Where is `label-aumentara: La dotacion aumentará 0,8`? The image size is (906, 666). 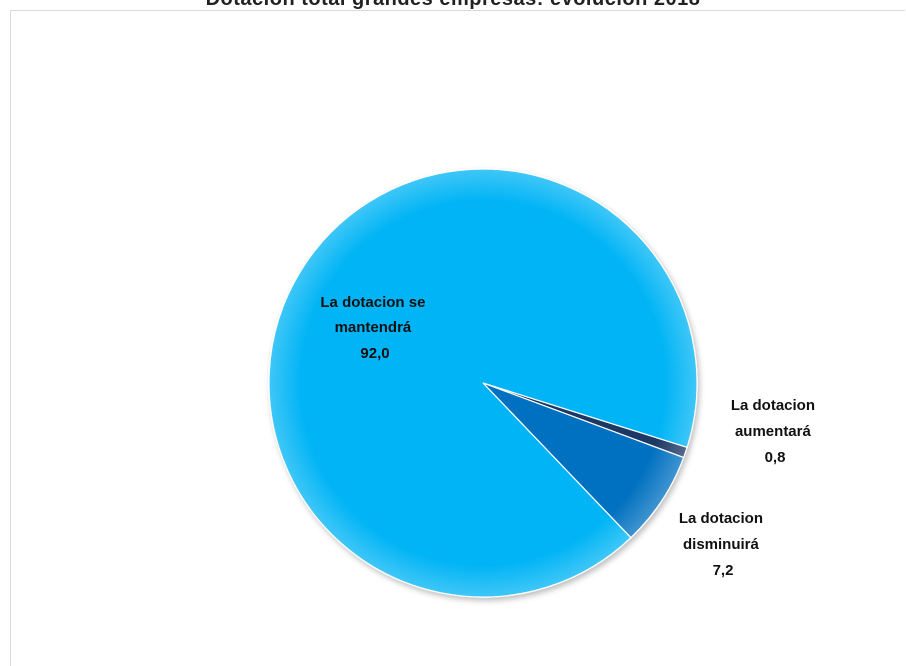
label-aumentara: La dotacion aumentará 0,8 is located at coordinates (775, 431).